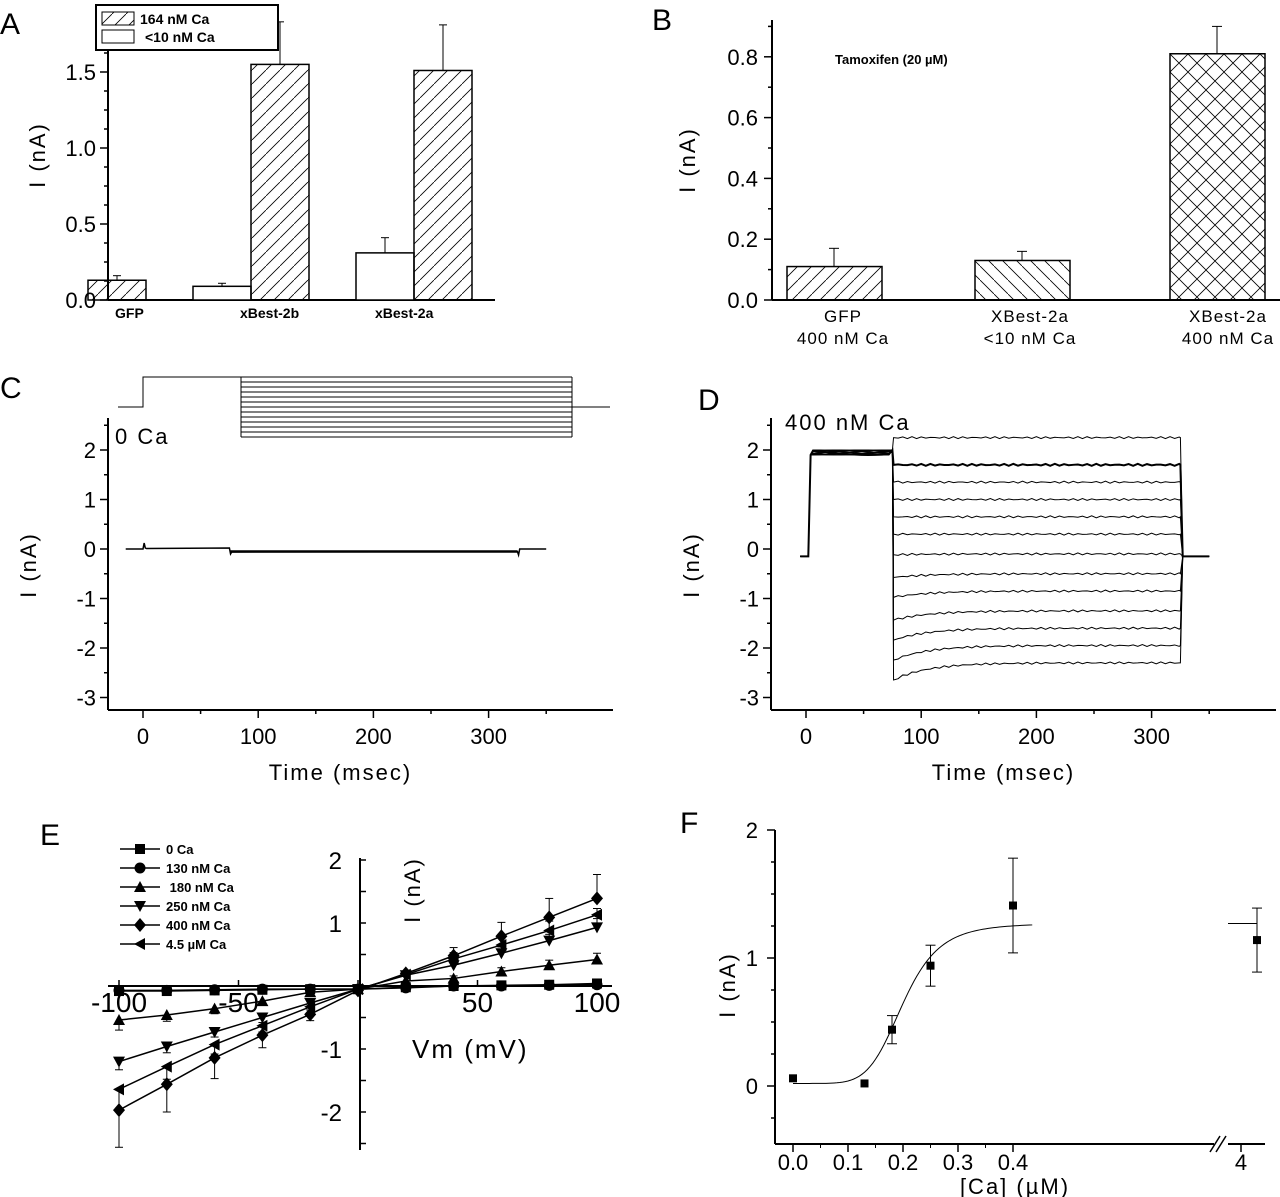 The image size is (1280, 1197). What do you see at coordinates (752, 958) in the screenshot?
I see `panel-f-y-tick-label: 1` at bounding box center [752, 958].